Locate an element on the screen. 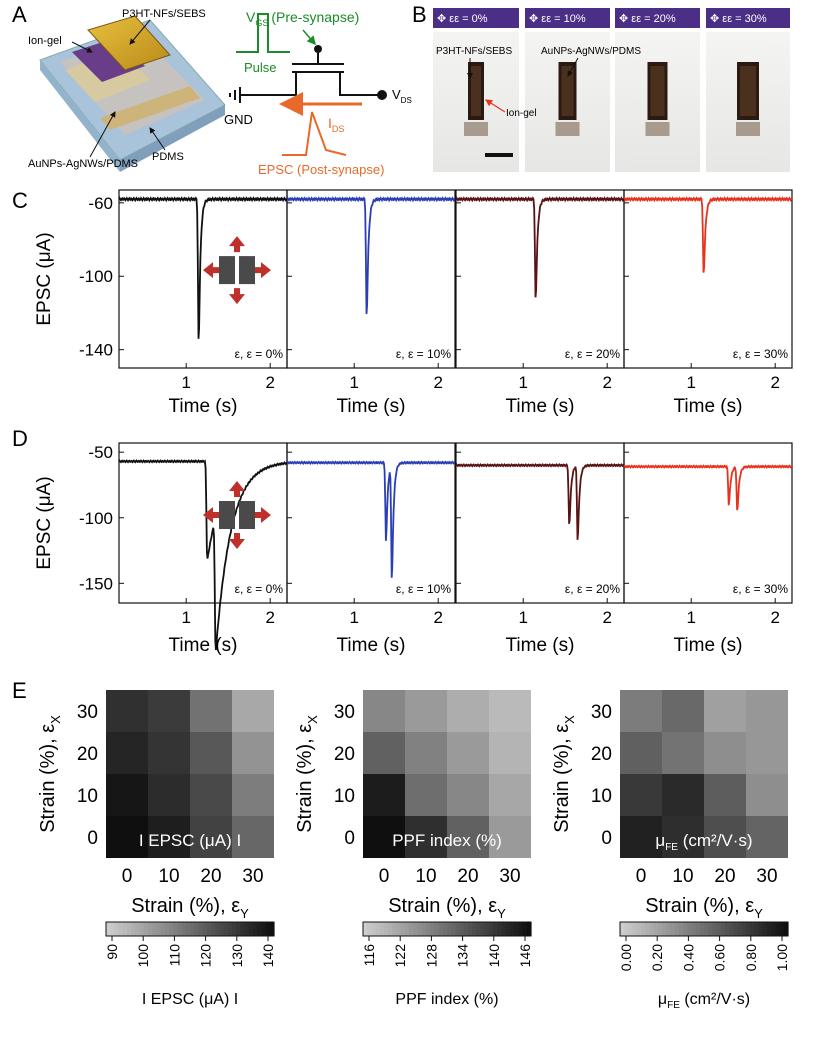  heatmap-y-label-sub-0: X is located at coordinates (55, 719).